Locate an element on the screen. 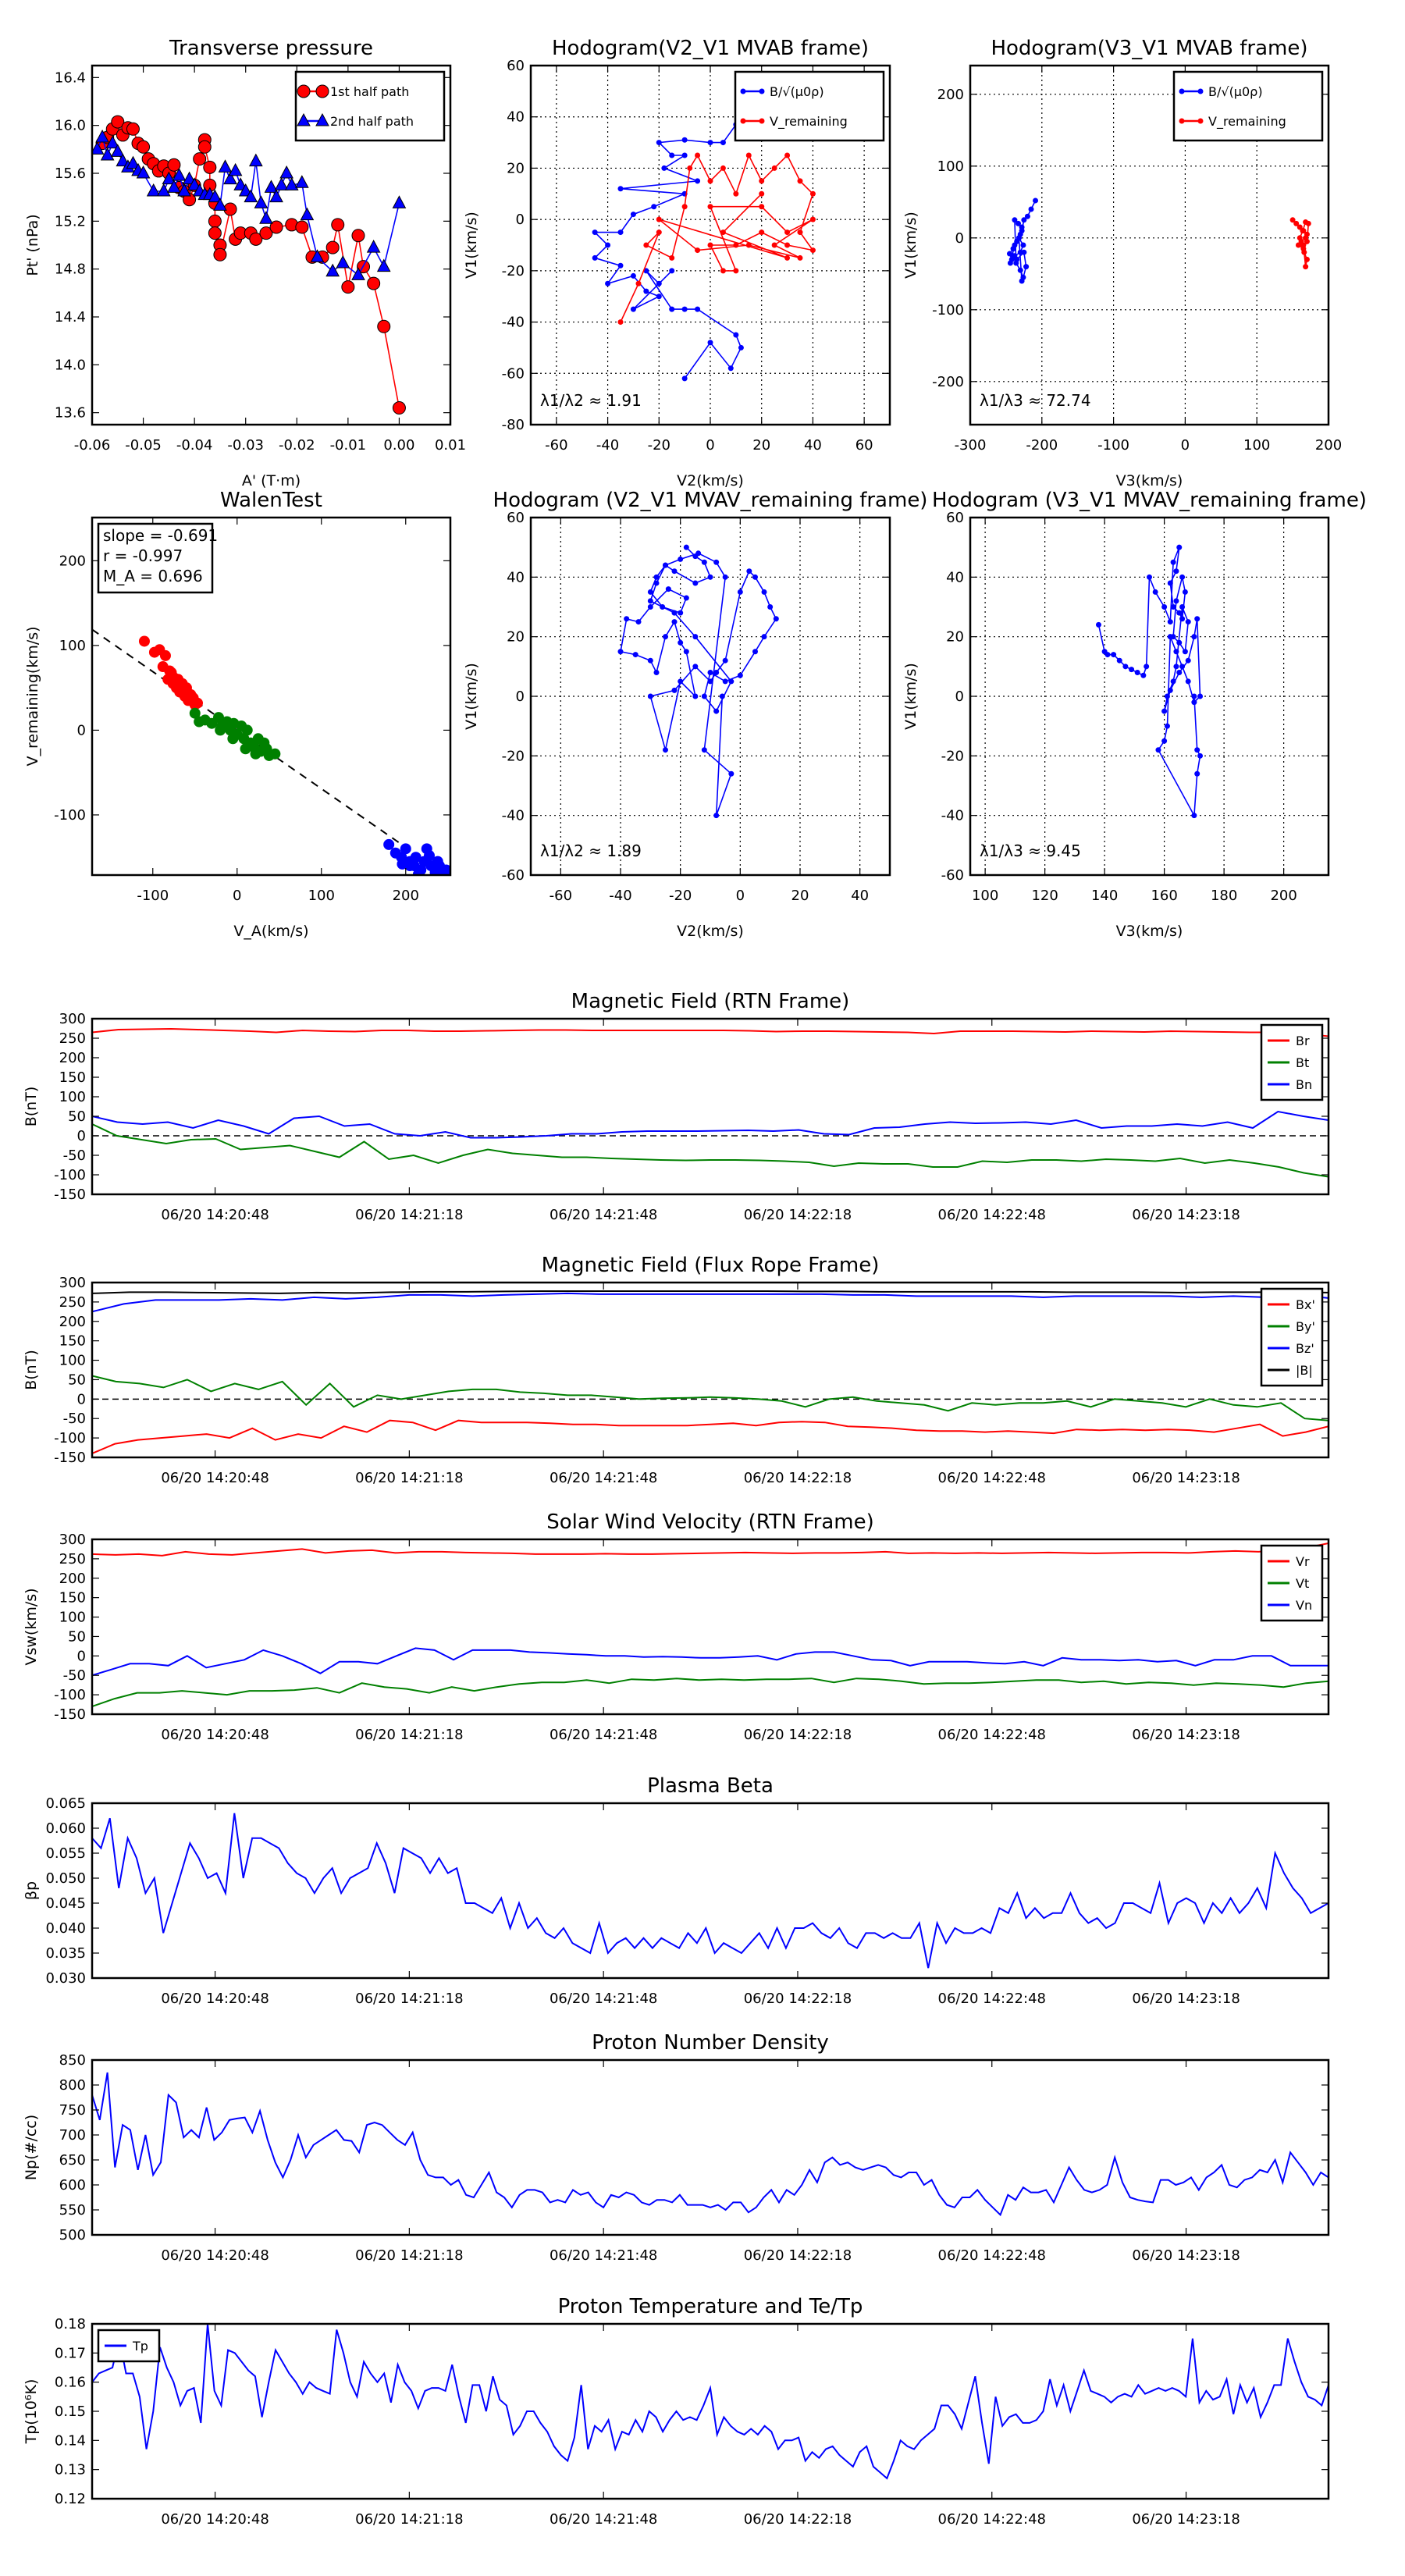 This screenshot has width=1405, height=2576. y-axis-label: Tp(10⁶K) is located at coordinates (32, 2412).